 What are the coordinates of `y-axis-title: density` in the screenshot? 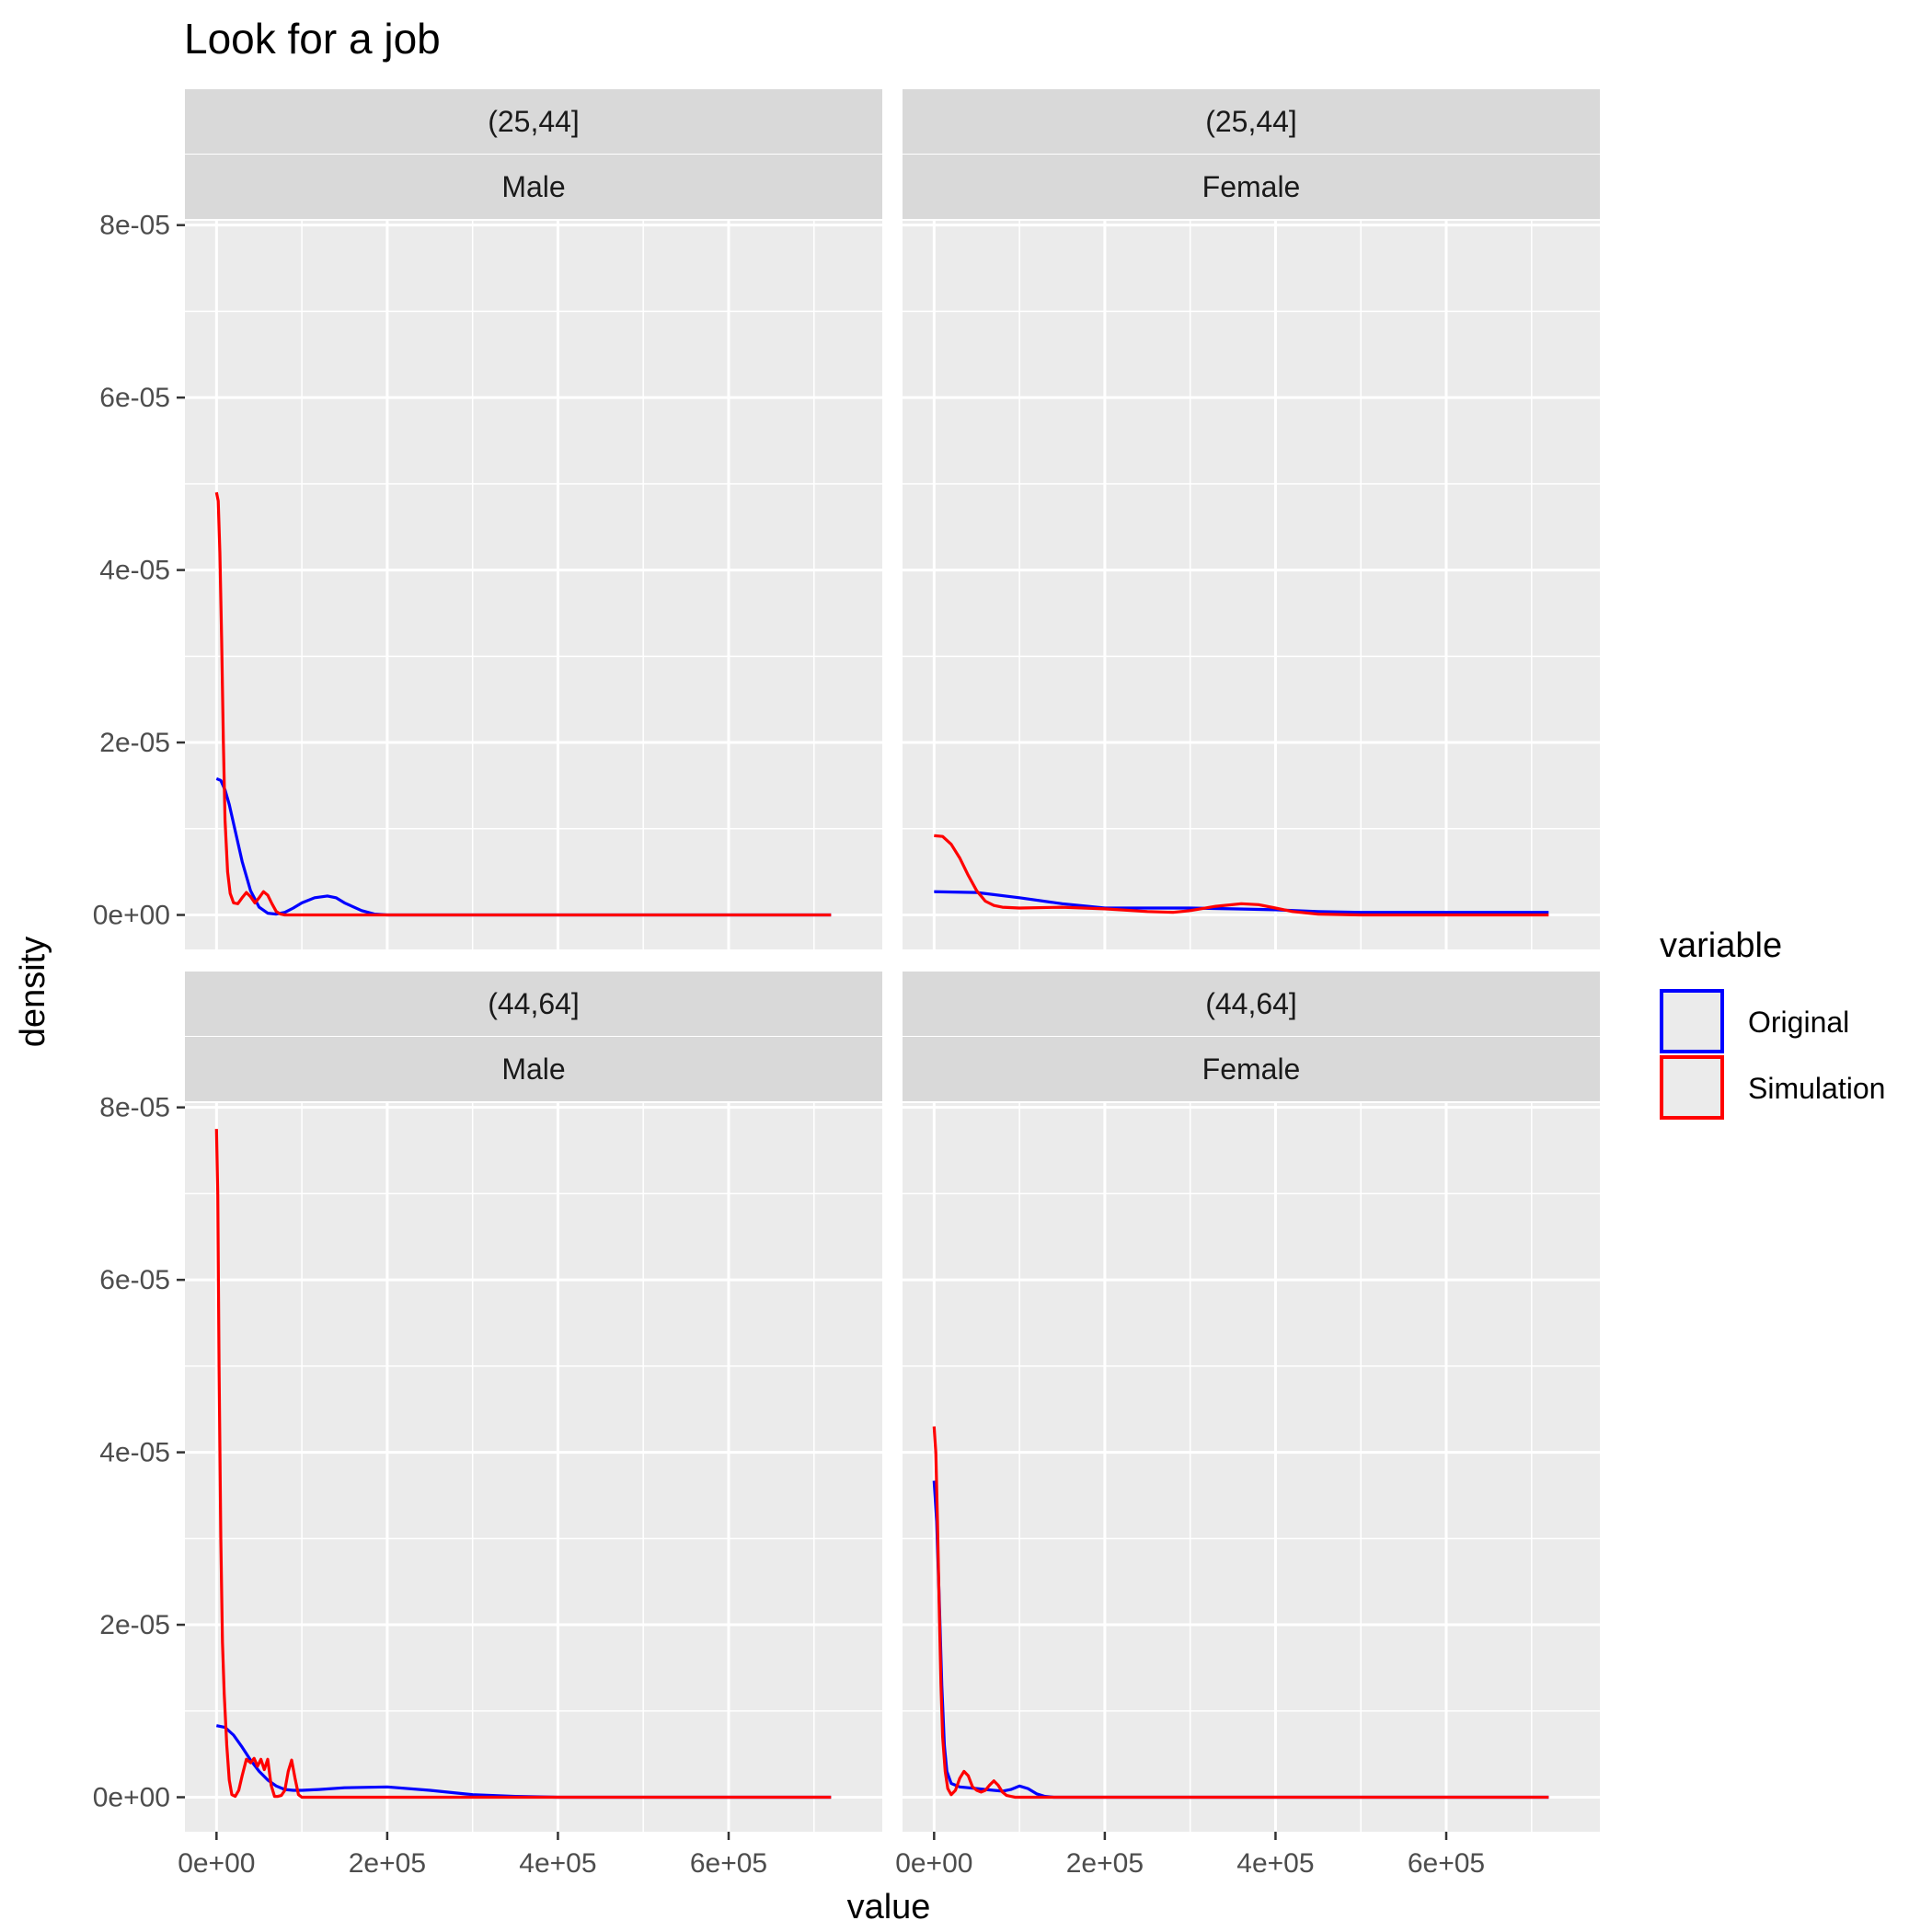 It's located at (33, 992).